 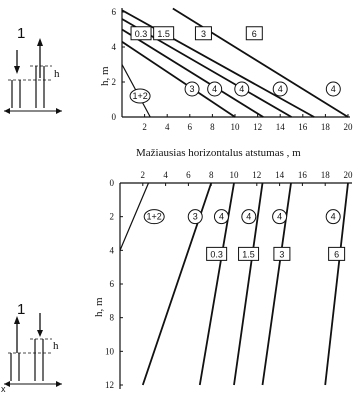 What do you see at coordinates (99, 307) in the screenshot?
I see `bottom-chart-ylabel: h, m` at bounding box center [99, 307].